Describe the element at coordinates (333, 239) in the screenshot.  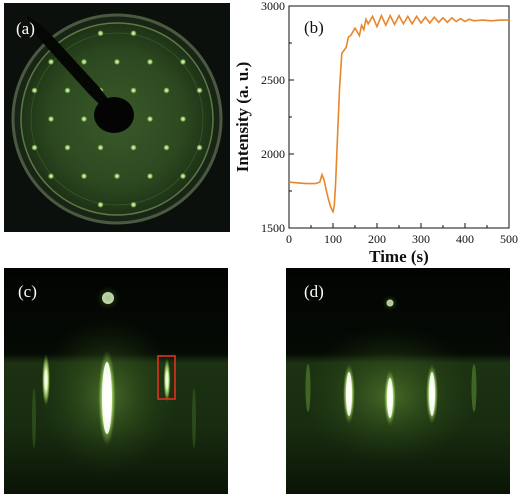
I see `x-tick-label: 100` at that location.